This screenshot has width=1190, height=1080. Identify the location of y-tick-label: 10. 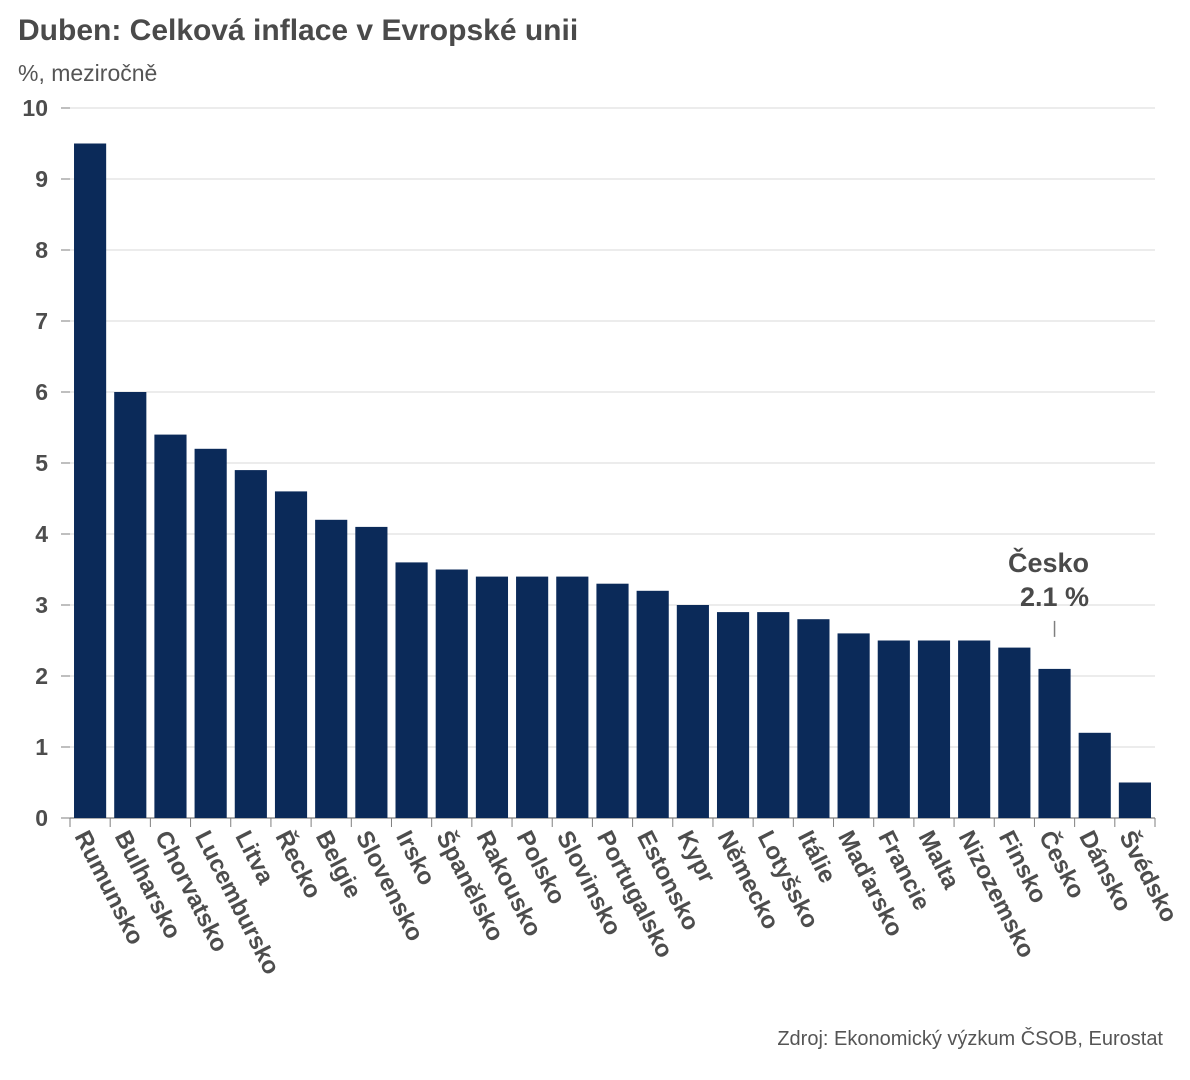
(35, 108).